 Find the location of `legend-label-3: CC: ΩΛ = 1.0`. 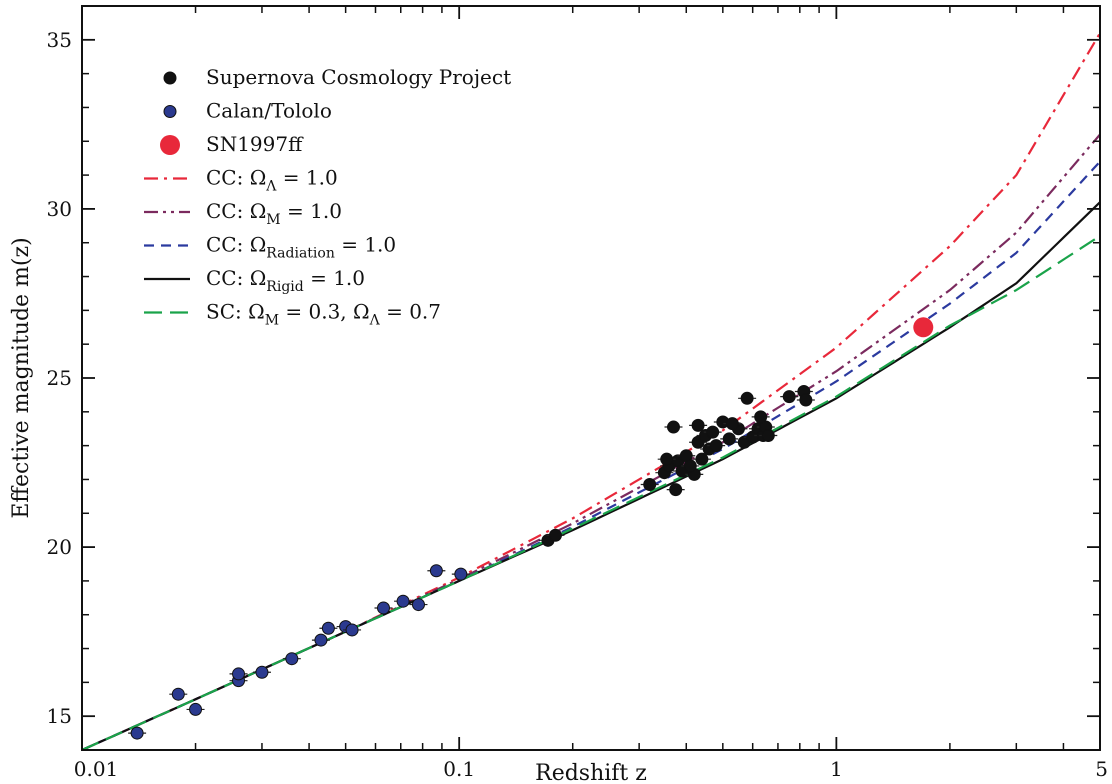

legend-label-3: CC: ΩΛ = 1.0 is located at coordinates (272, 180).